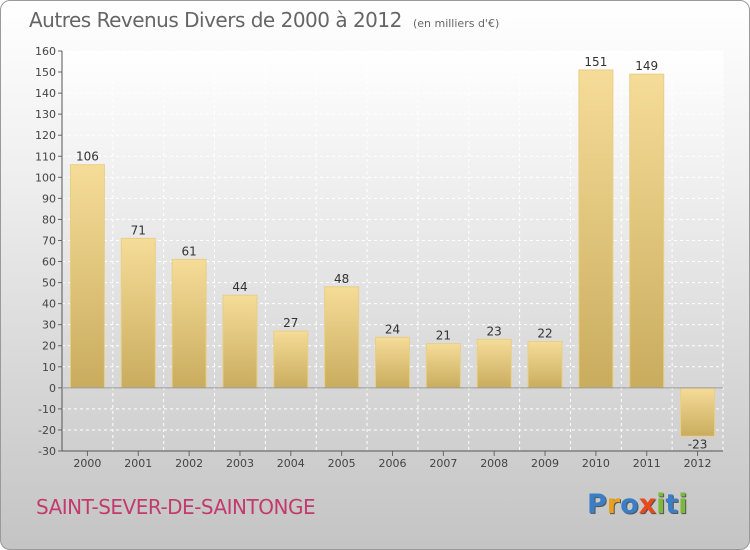 This screenshot has width=750, height=550. Describe the element at coordinates (49, 304) in the screenshot. I see `y-tick-label: 40` at that location.